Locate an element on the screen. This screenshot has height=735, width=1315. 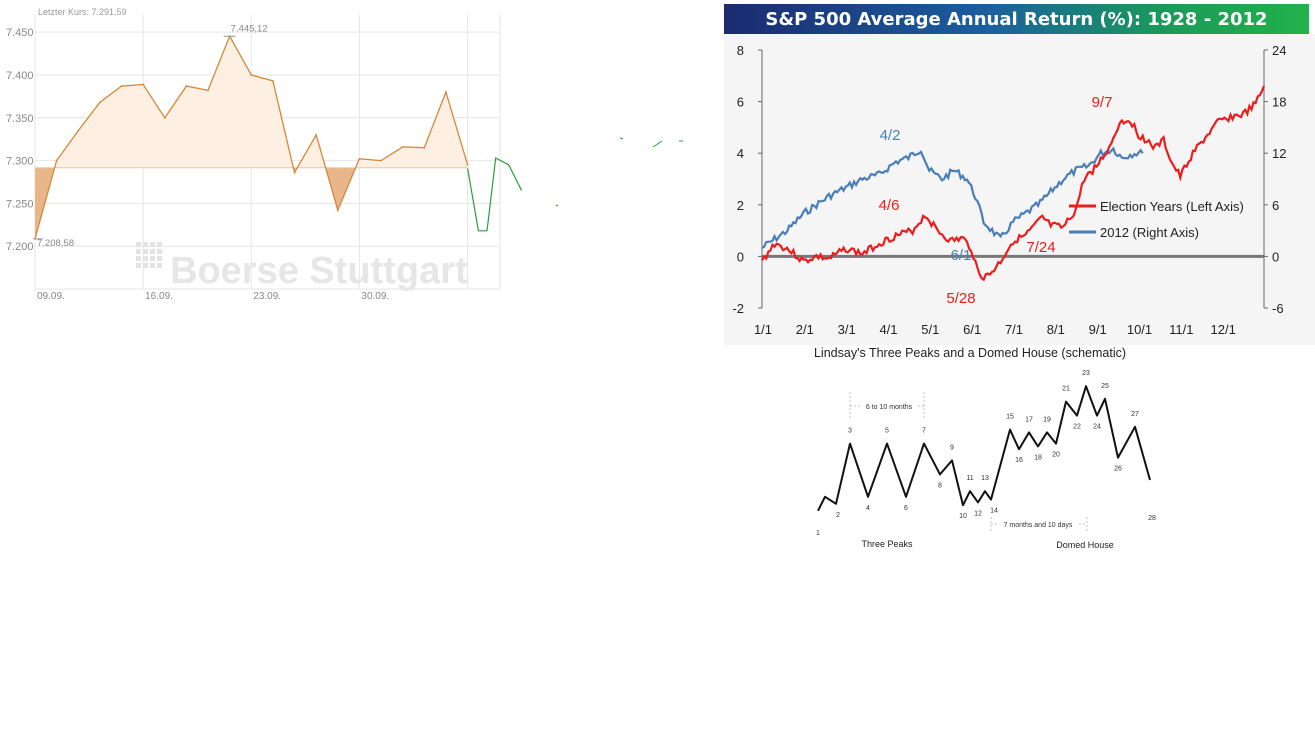
x-tick-label: 8/1 is located at coordinates (1056, 329).